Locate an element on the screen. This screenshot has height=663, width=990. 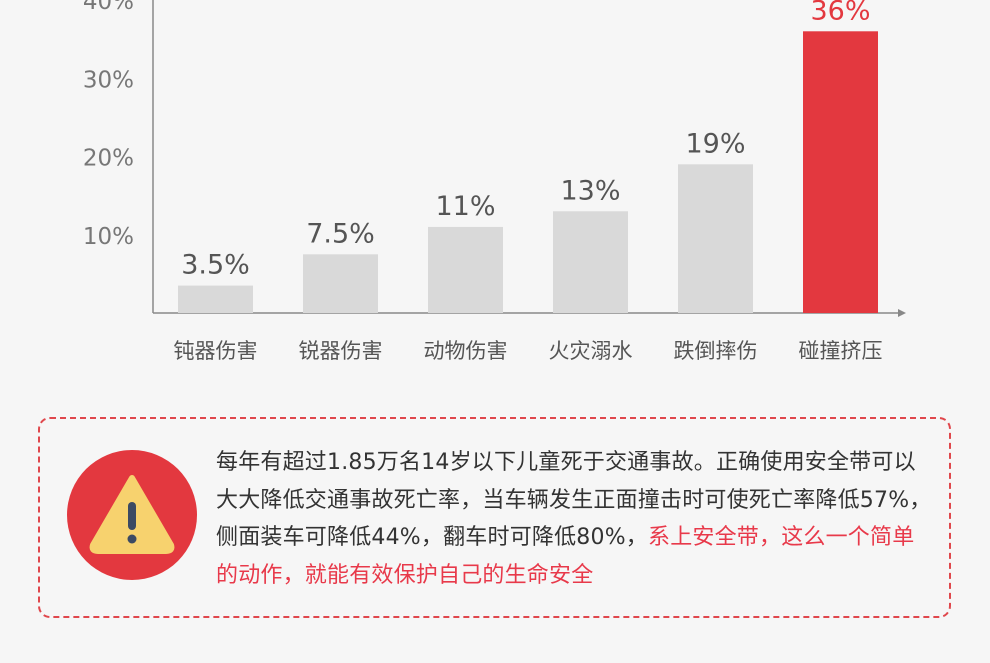
warning-badge is located at coordinates (132, 515).